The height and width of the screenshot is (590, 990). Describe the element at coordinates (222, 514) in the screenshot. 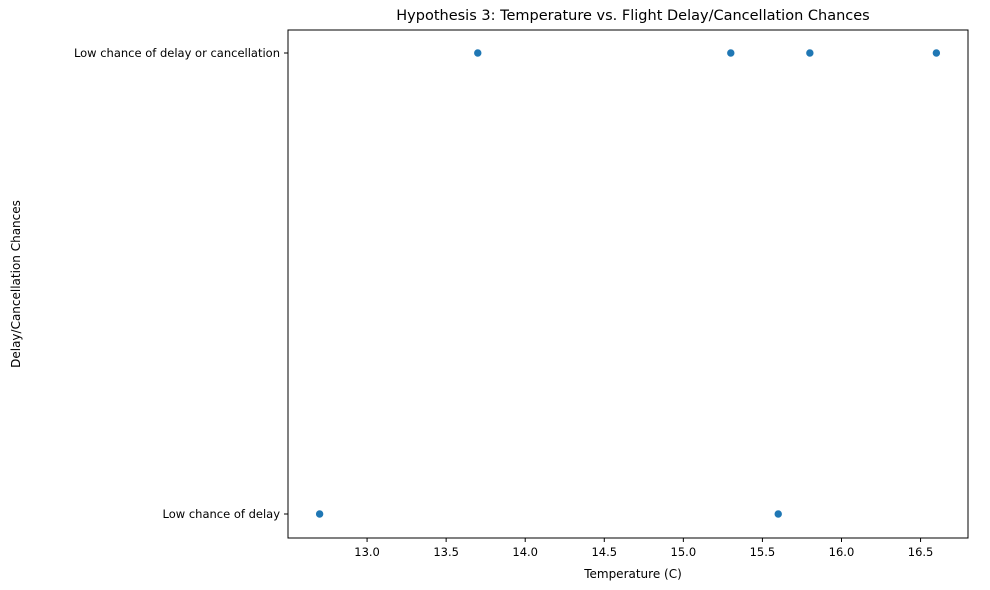

I see `y-tick-label: Low chance of delay` at that location.